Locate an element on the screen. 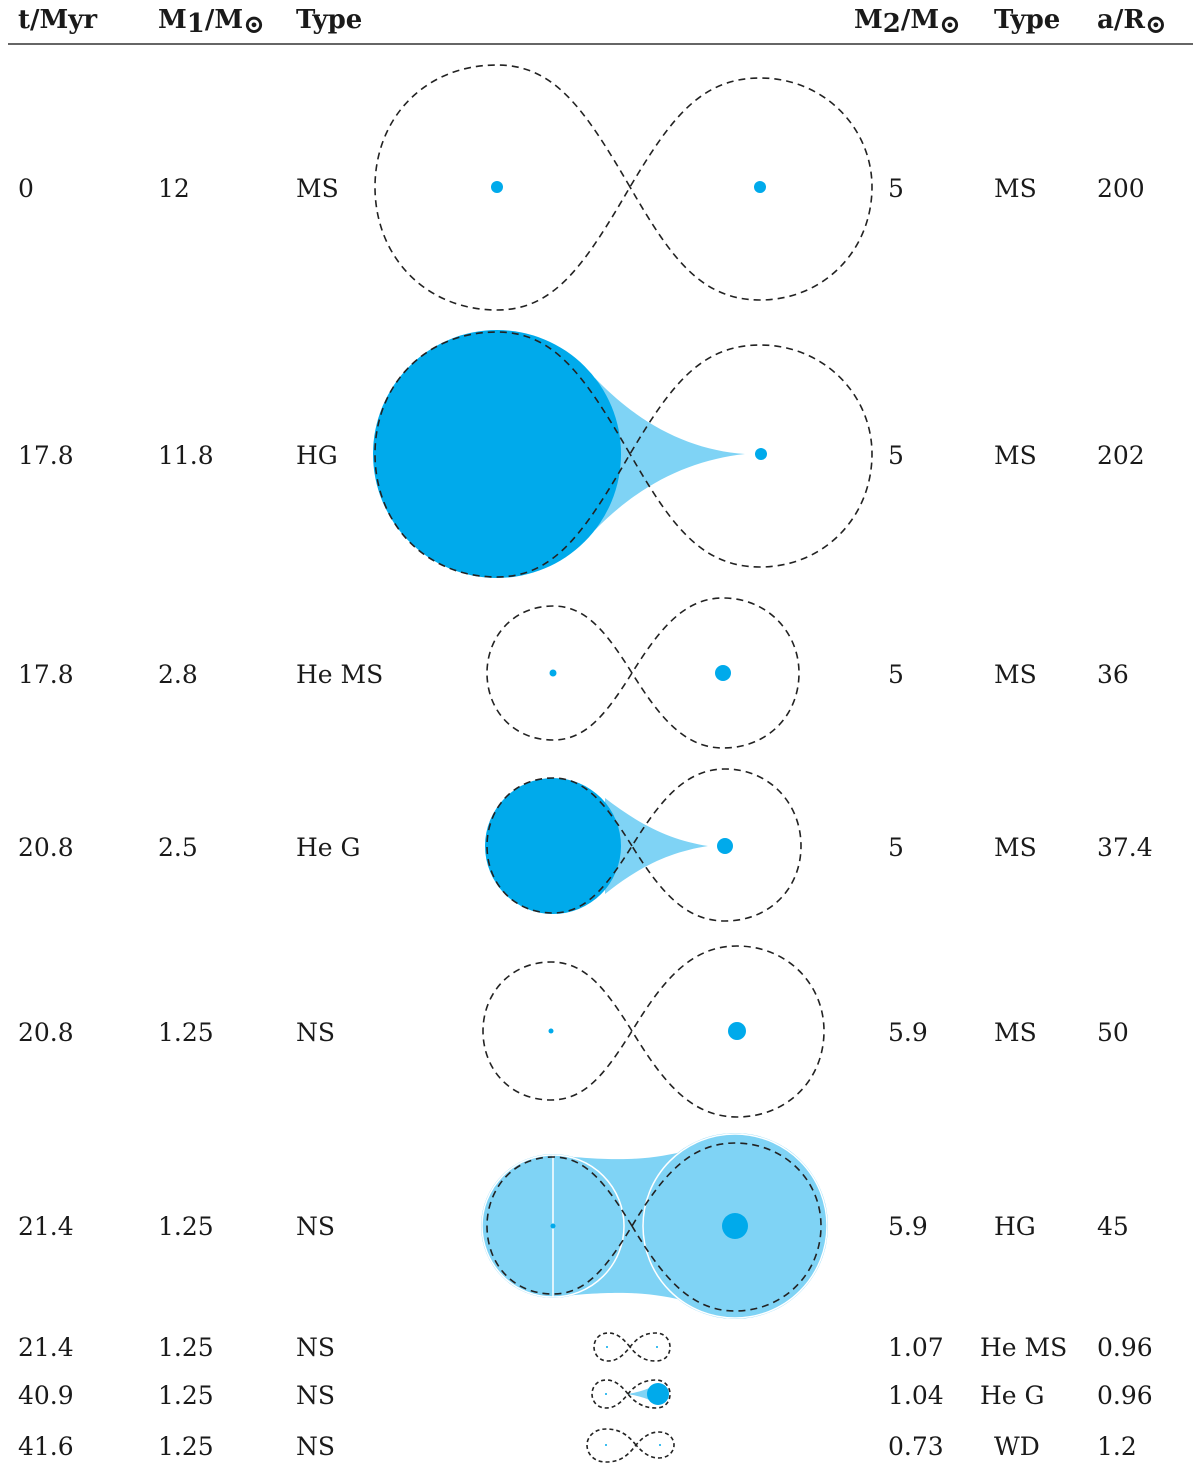 The image size is (1200, 1469). header-separation: a/R⊙ is located at coordinates (1132, 22).